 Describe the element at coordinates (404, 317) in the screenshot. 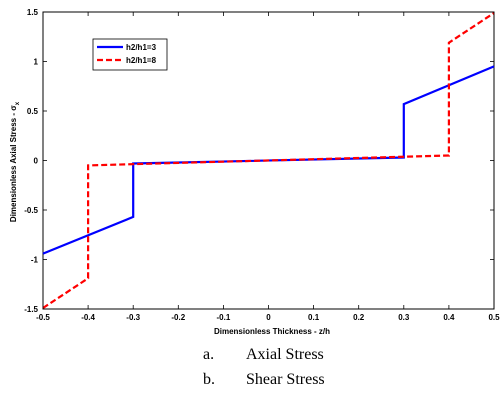

I see `x-tick-label: 0.3` at that location.